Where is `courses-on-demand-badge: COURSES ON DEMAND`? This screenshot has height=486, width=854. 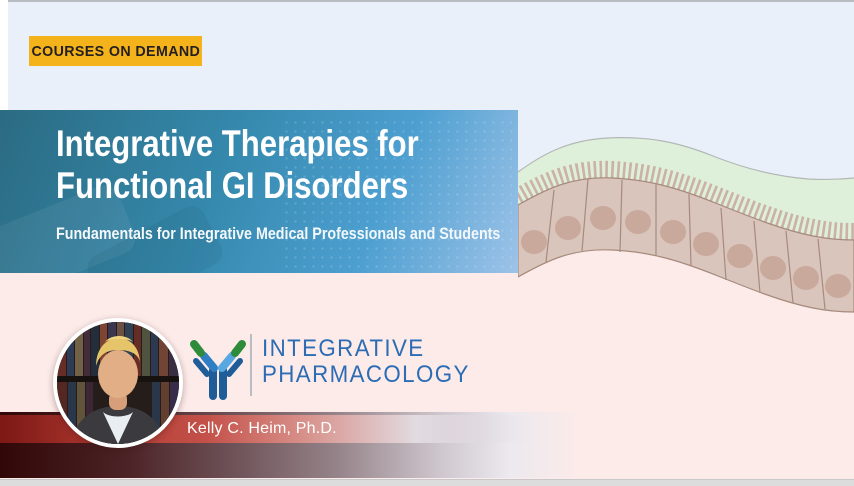
courses-on-demand-badge: COURSES ON DEMAND is located at coordinates (115, 51).